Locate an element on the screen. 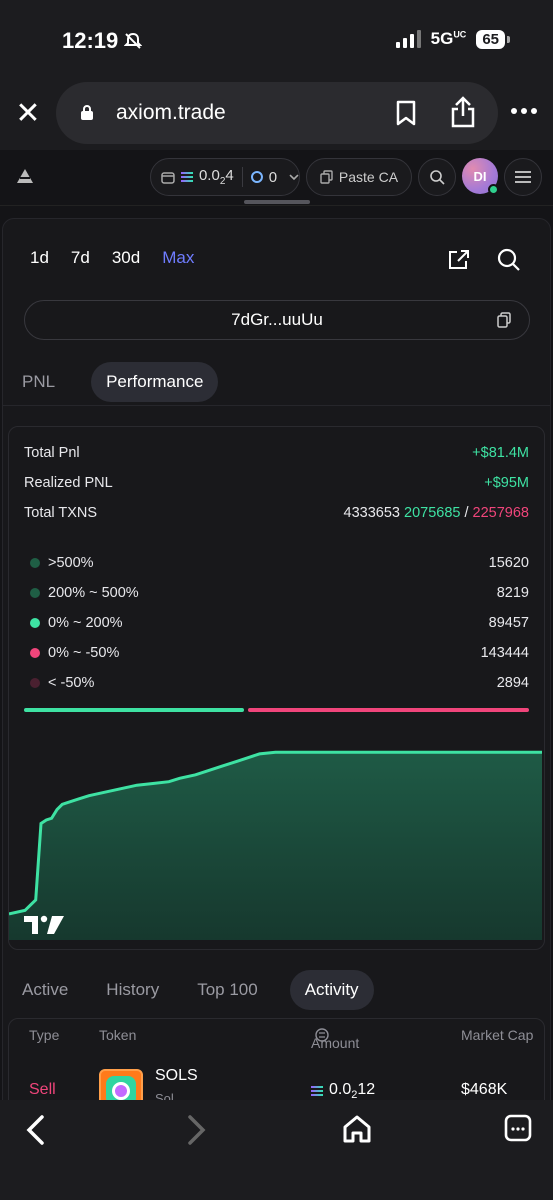 The width and height of the screenshot is (553, 1200). browser-bottom-nav is located at coordinates (276, 1150).